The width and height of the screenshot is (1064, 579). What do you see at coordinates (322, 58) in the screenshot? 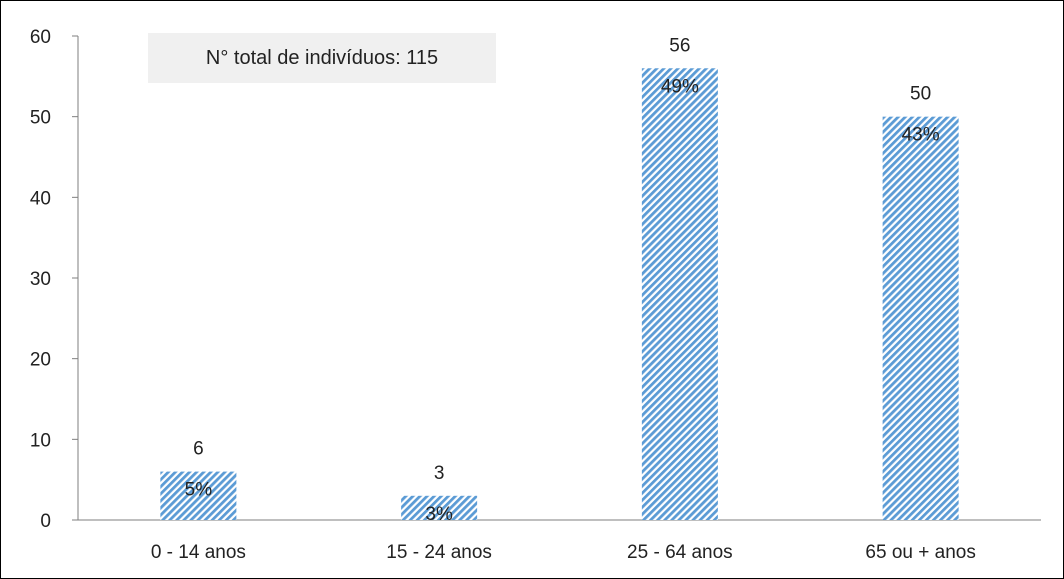
I see `total-individuals-annotation: N° total de indivíduos: 115` at bounding box center [322, 58].